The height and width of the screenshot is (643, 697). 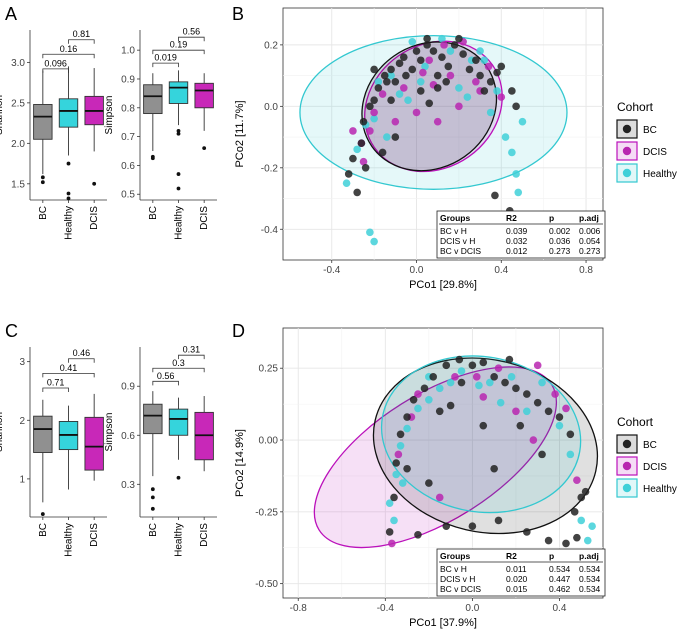 I want to click on x-tick-label: -0.8, so click(x=299, y=608).